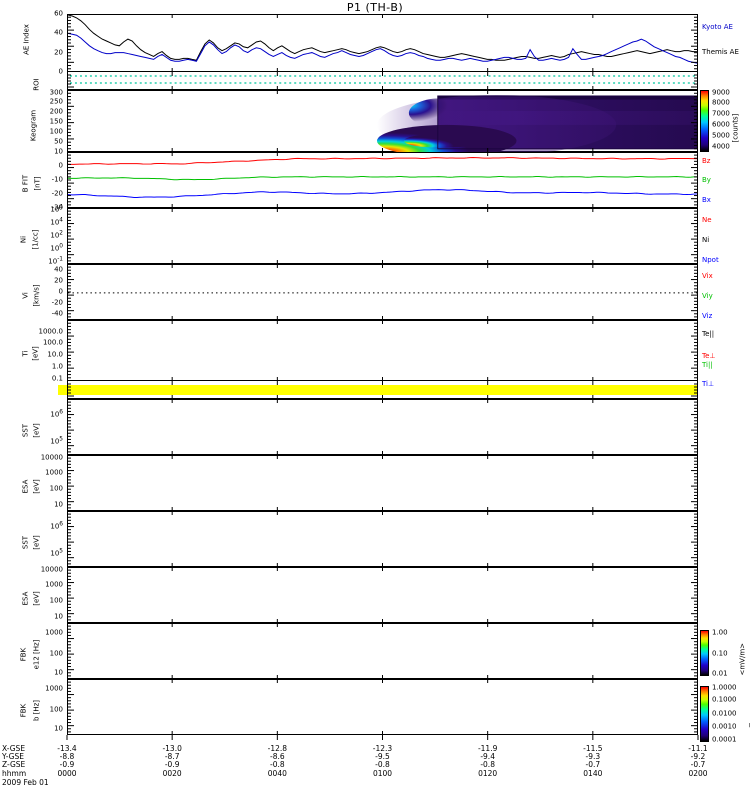 Image resolution: width=750 pixels, height=800 pixels. I want to click on page-title: P1 (TH-B), so click(375, 7).